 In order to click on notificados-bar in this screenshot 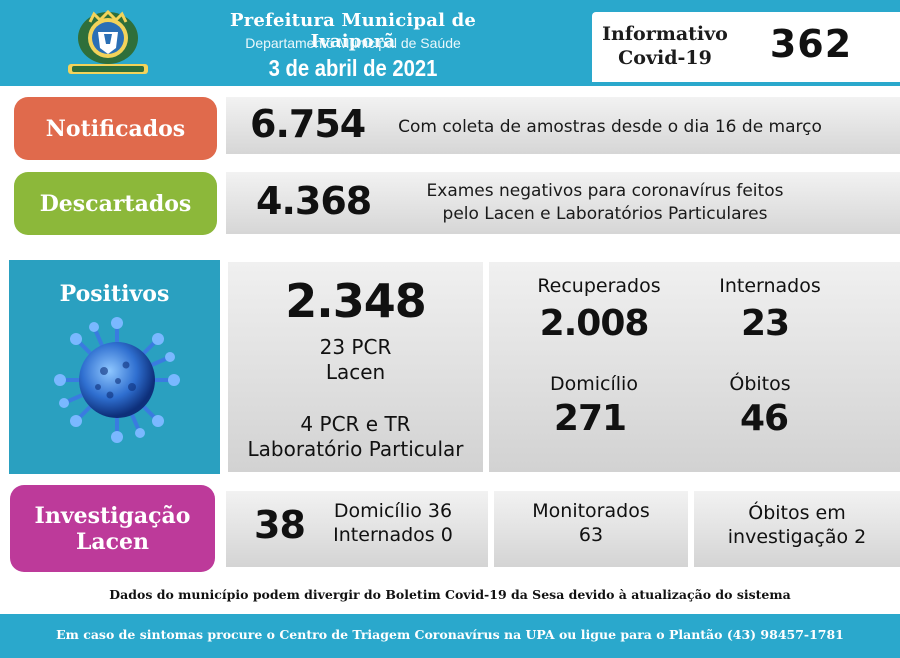, I will do `click(563, 125)`.